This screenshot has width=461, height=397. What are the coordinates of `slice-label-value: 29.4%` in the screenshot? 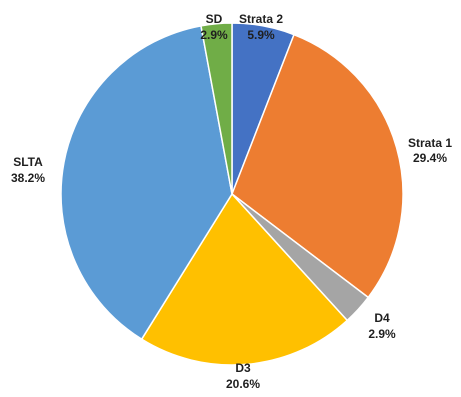 It's located at (430, 158).